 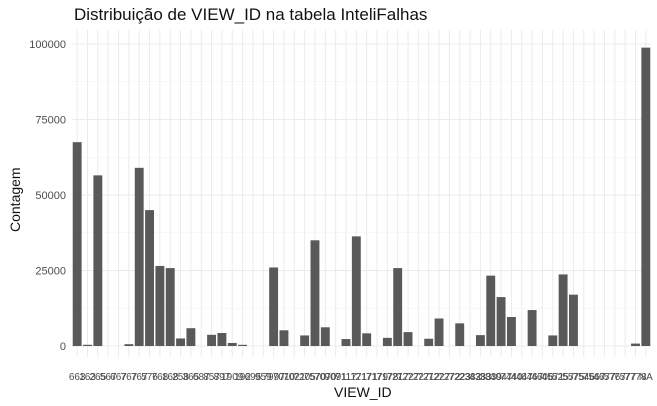 What do you see at coordinates (98, 377) in the screenshot?
I see `x-tick-label: 265` at bounding box center [98, 377].